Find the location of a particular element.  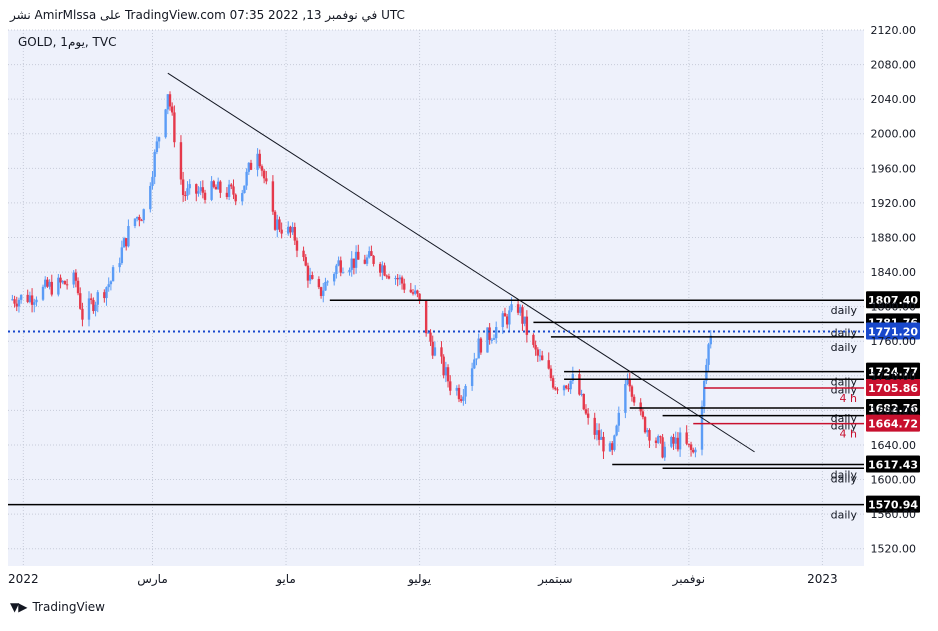

y-tick-label: 2040.00 is located at coordinates (894, 99).